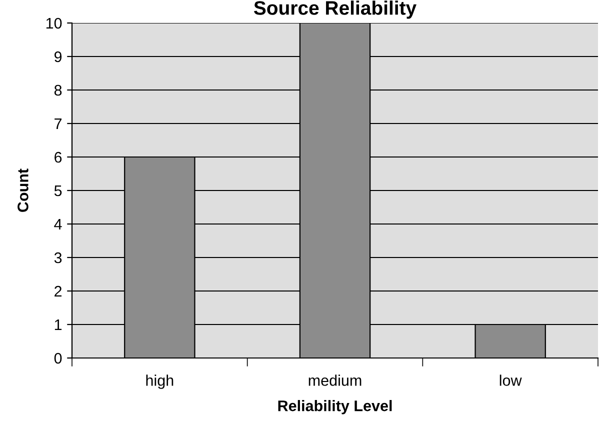  Describe the element at coordinates (58, 124) in the screenshot. I see `y-tick-label: 7` at that location.